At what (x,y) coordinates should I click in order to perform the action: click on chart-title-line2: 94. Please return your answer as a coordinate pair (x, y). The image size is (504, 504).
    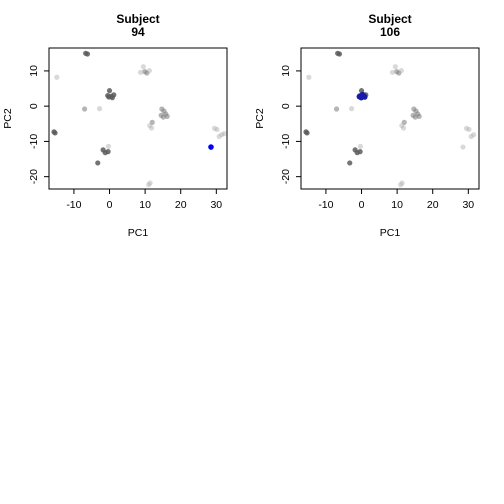
    Looking at the image, I should click on (138, 32).